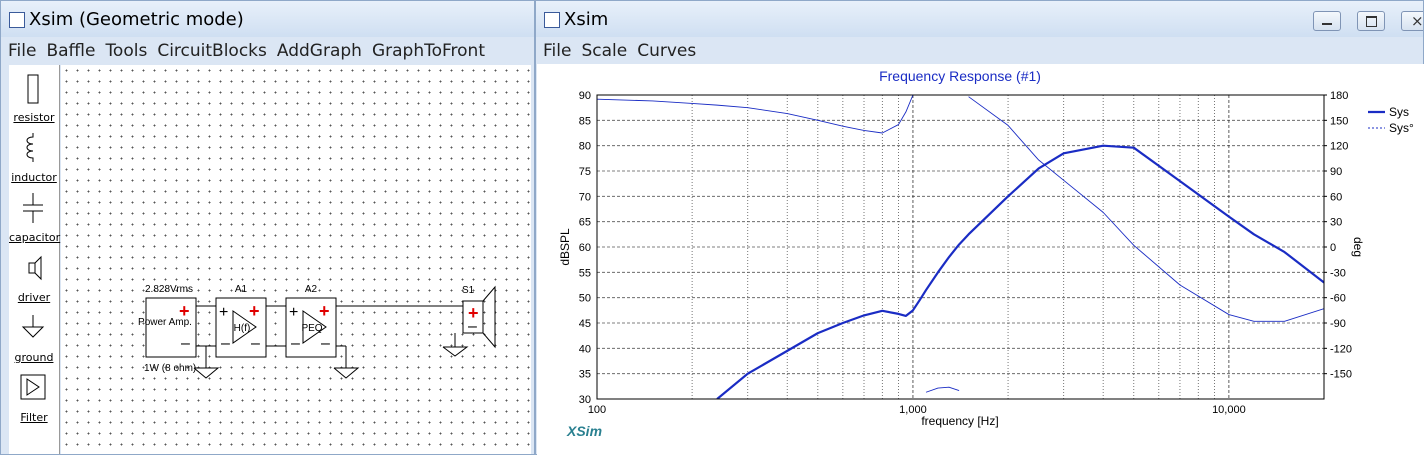 This screenshot has height=455, width=1424. What do you see at coordinates (1341, 349) in the screenshot?
I see `y2-tick-label: -120` at bounding box center [1341, 349].